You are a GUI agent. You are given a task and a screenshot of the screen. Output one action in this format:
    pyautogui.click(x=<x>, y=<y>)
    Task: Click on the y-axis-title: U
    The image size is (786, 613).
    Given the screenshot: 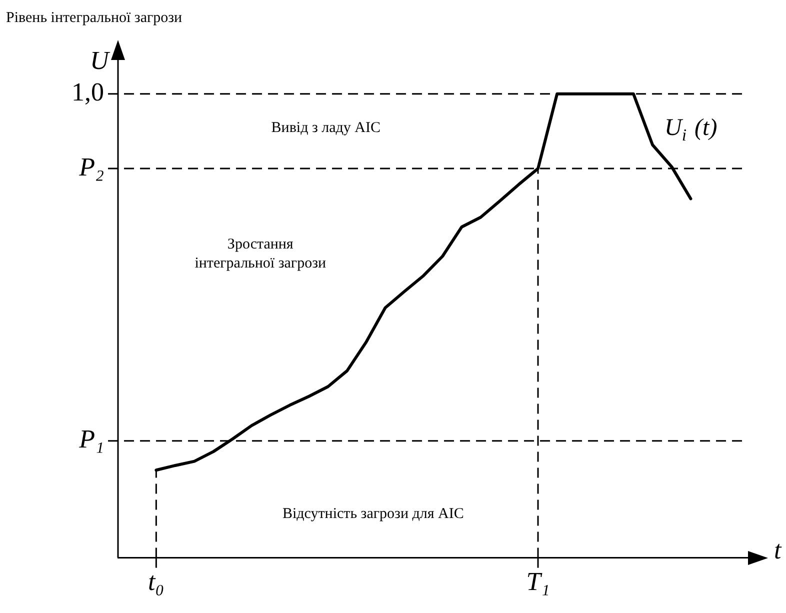 What is the action you would take?
    pyautogui.click(x=100, y=60)
    